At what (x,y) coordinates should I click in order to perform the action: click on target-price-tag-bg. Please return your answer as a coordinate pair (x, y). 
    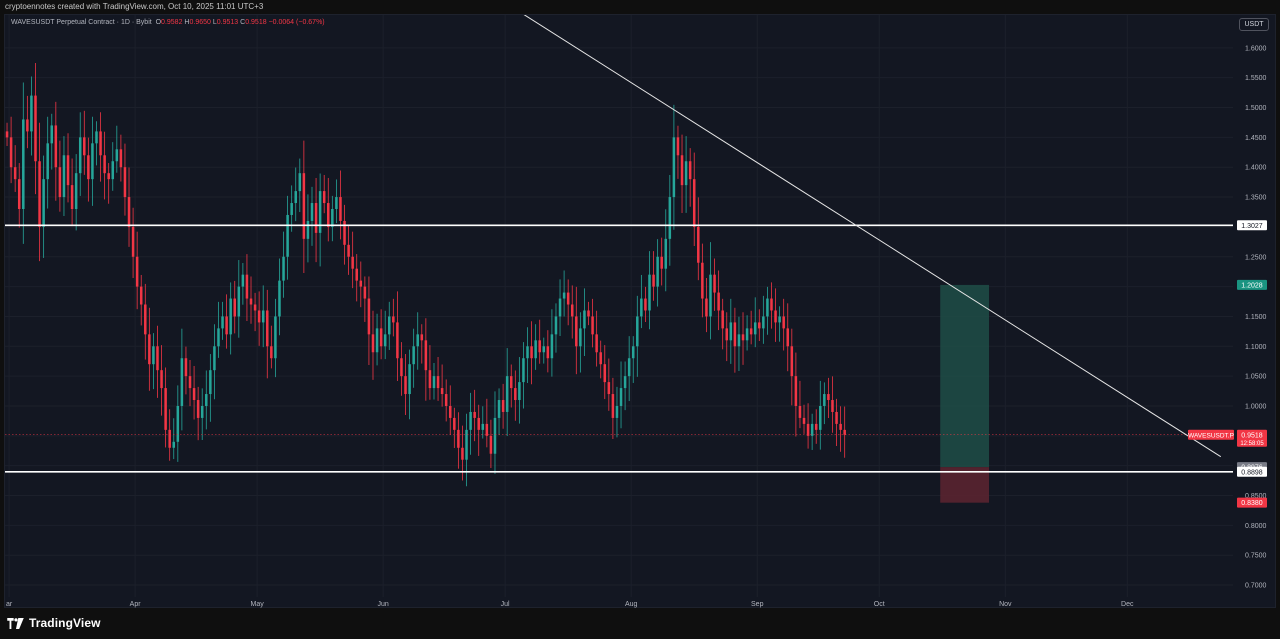
    Looking at the image, I should click on (1252, 284).